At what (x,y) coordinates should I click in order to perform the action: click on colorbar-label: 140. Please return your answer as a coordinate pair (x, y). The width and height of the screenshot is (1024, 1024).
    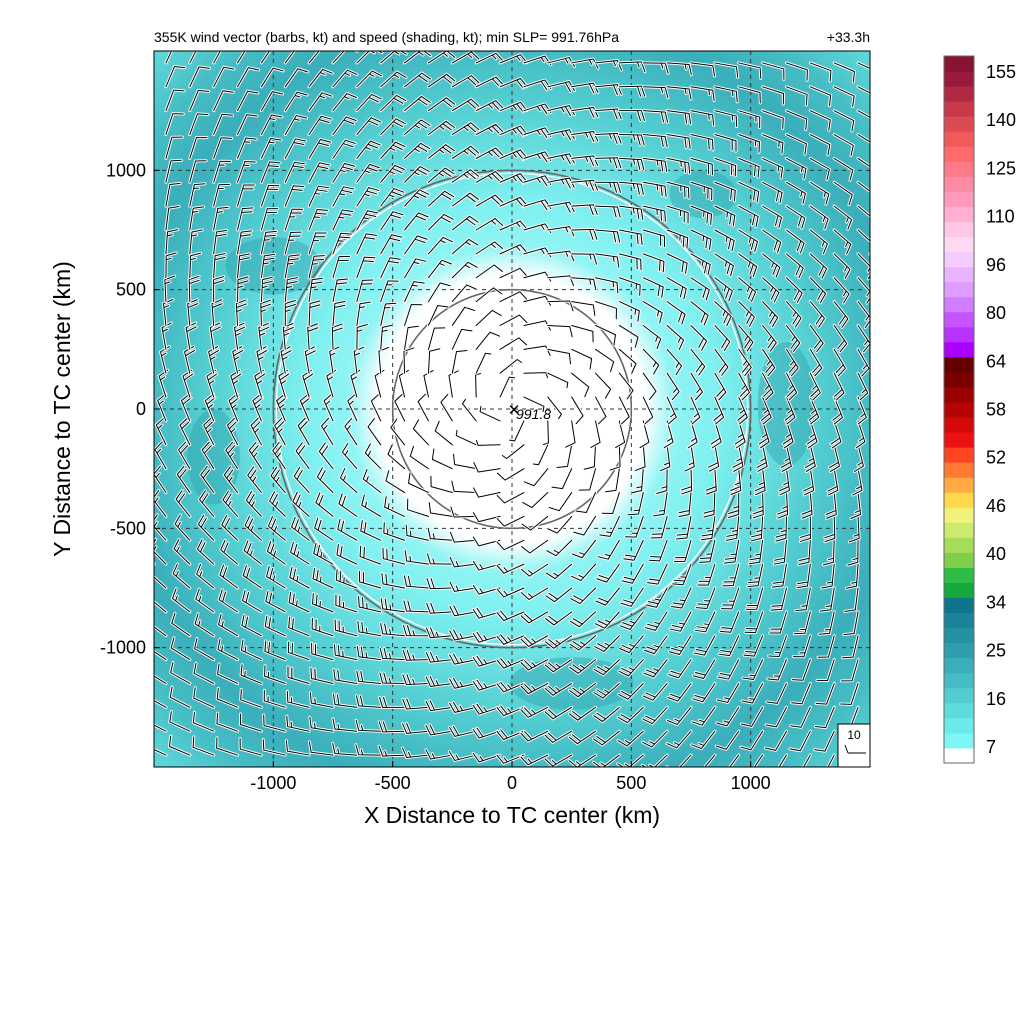
    Looking at the image, I should click on (1001, 120).